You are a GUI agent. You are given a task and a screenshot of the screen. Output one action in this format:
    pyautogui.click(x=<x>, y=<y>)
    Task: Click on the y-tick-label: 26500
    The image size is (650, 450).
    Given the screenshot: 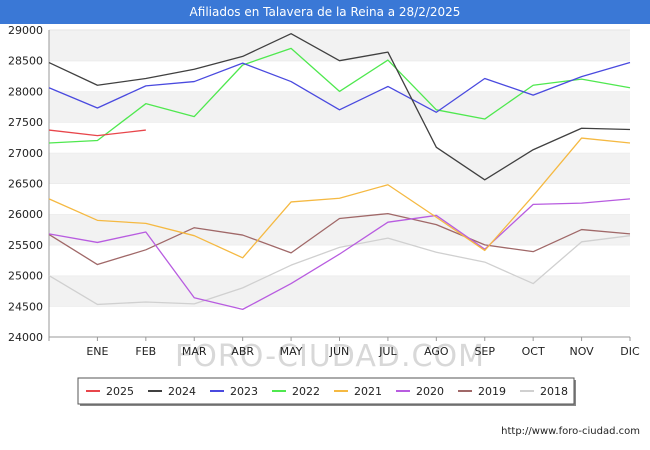 What is the action you would take?
    pyautogui.click(x=25, y=184)
    